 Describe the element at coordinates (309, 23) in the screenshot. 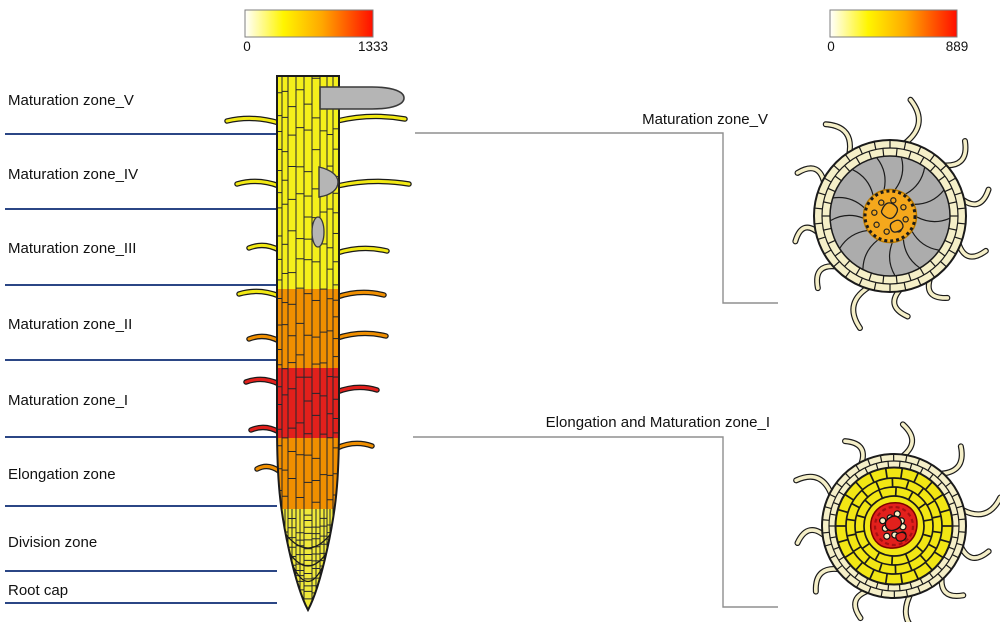

I see `heat-colorbar-left` at that location.